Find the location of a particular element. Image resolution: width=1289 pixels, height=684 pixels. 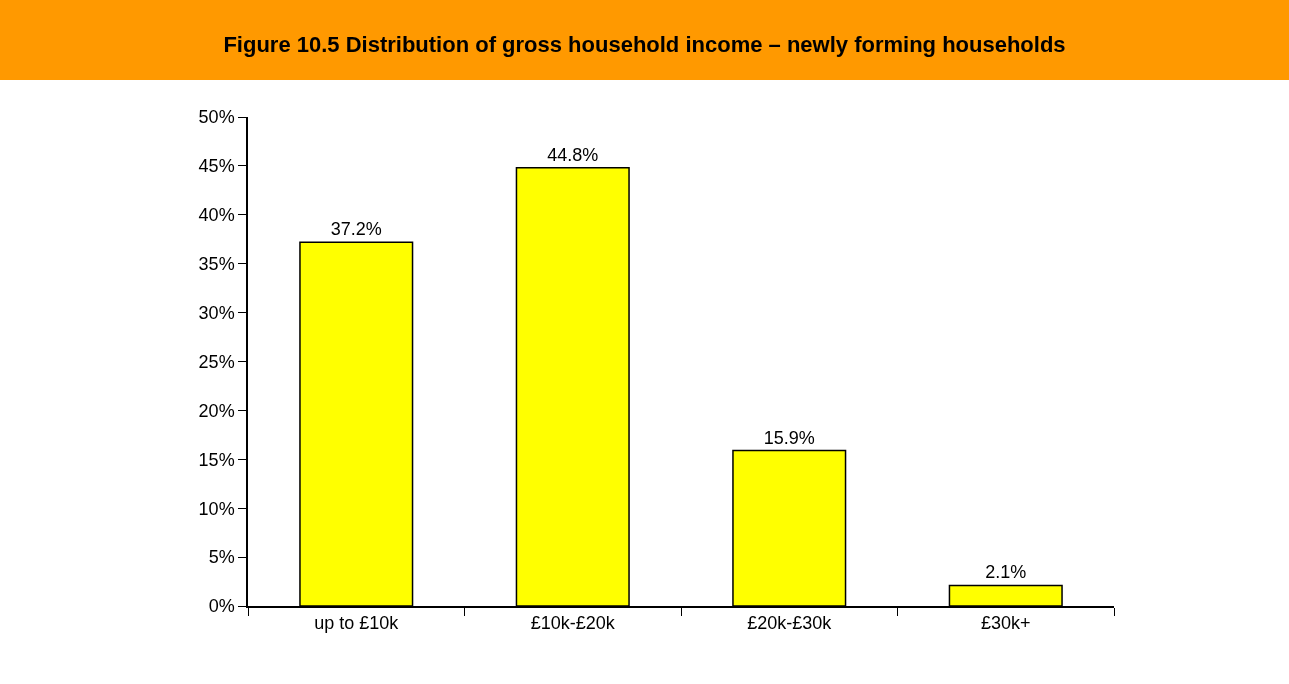

y-tick-label: 10% is located at coordinates (216, 508).